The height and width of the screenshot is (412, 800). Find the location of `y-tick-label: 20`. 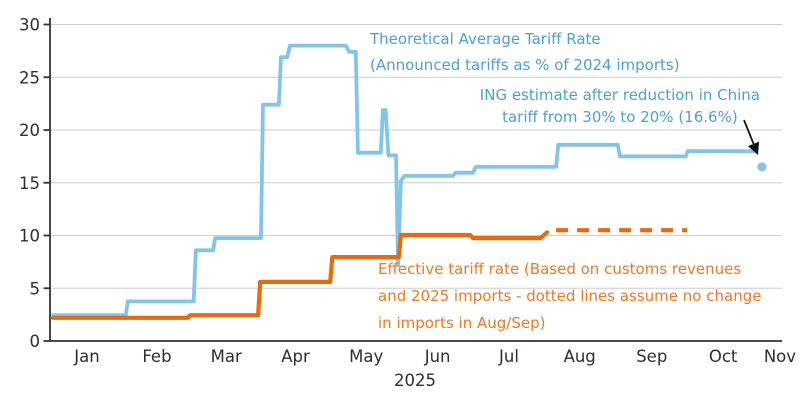

y-tick-label: 20 is located at coordinates (29, 130).